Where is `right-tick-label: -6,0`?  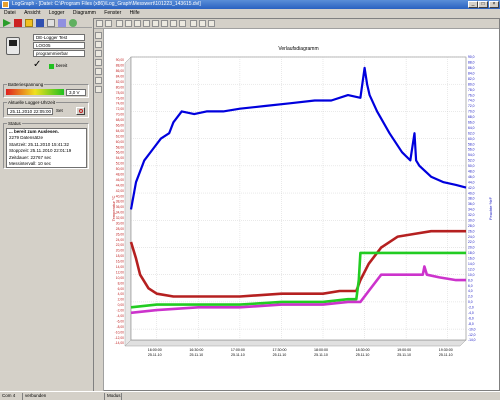 right-tick-label: -6,0 is located at coordinates (471, 318).